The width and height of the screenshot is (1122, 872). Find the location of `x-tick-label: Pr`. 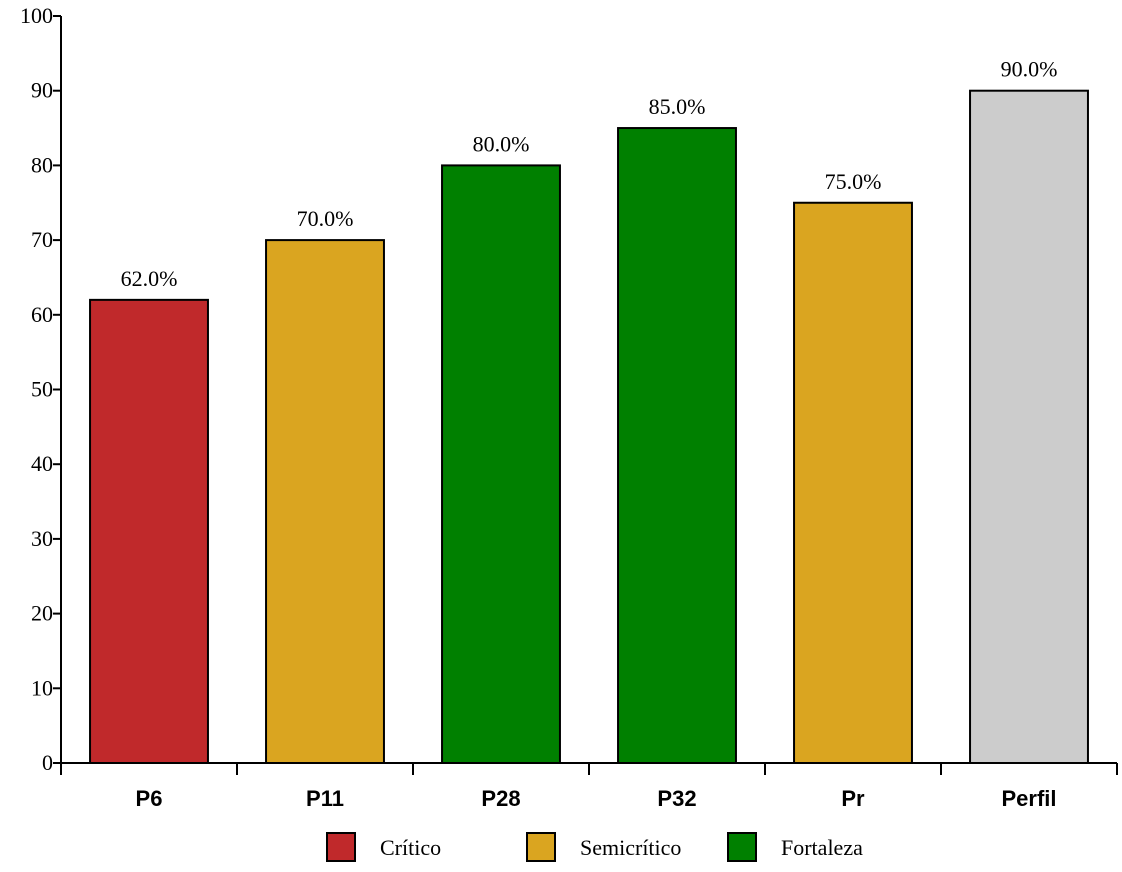

x-tick-label: Pr is located at coordinates (853, 798).